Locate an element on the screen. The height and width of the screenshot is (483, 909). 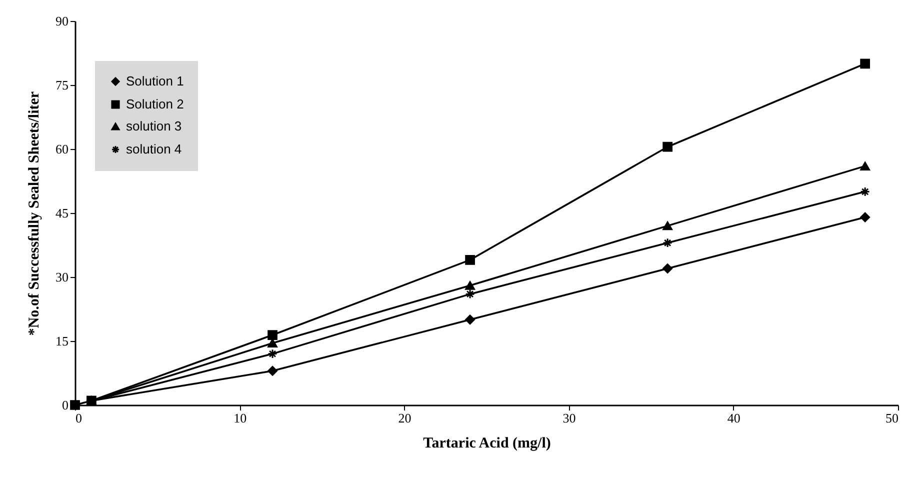
legend-label: solution 4 is located at coordinates (154, 149).